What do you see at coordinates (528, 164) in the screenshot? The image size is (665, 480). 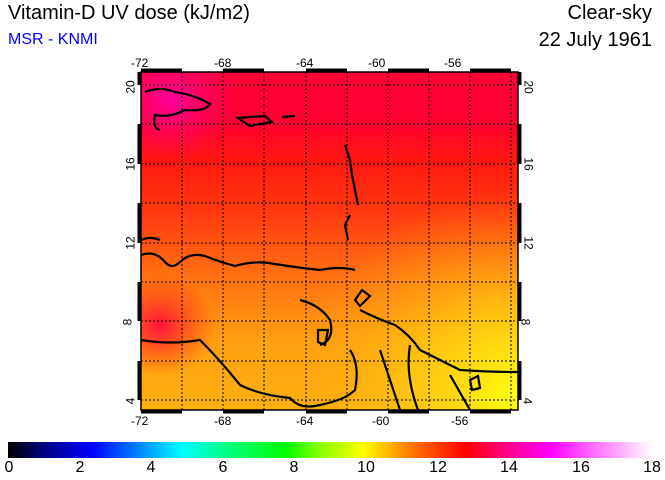 I see `lat-tick-right: 16` at bounding box center [528, 164].